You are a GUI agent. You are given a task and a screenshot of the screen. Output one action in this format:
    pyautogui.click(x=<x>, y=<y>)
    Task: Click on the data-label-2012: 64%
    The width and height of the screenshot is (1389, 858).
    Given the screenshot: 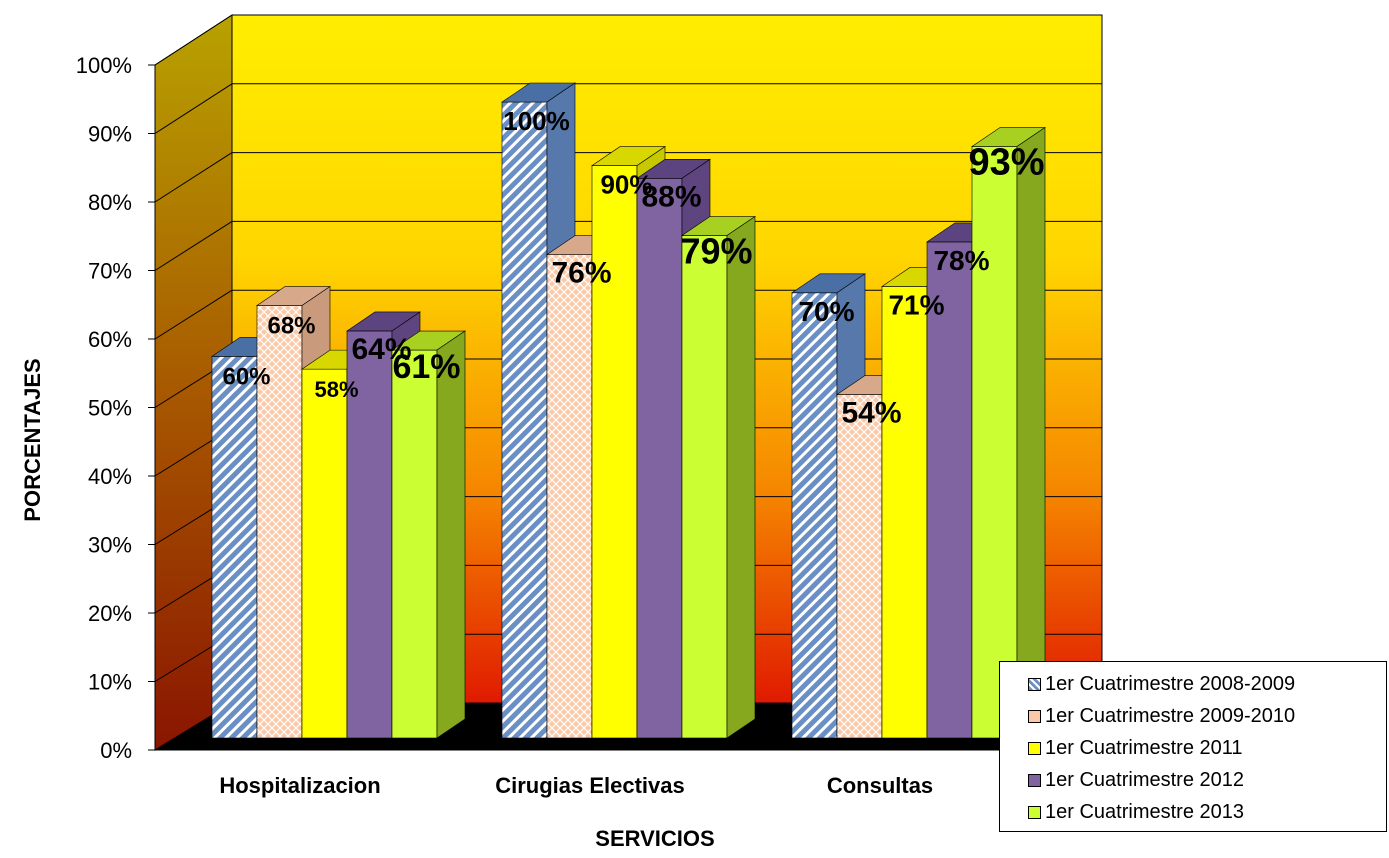 What is the action you would take?
    pyautogui.click(x=381, y=349)
    